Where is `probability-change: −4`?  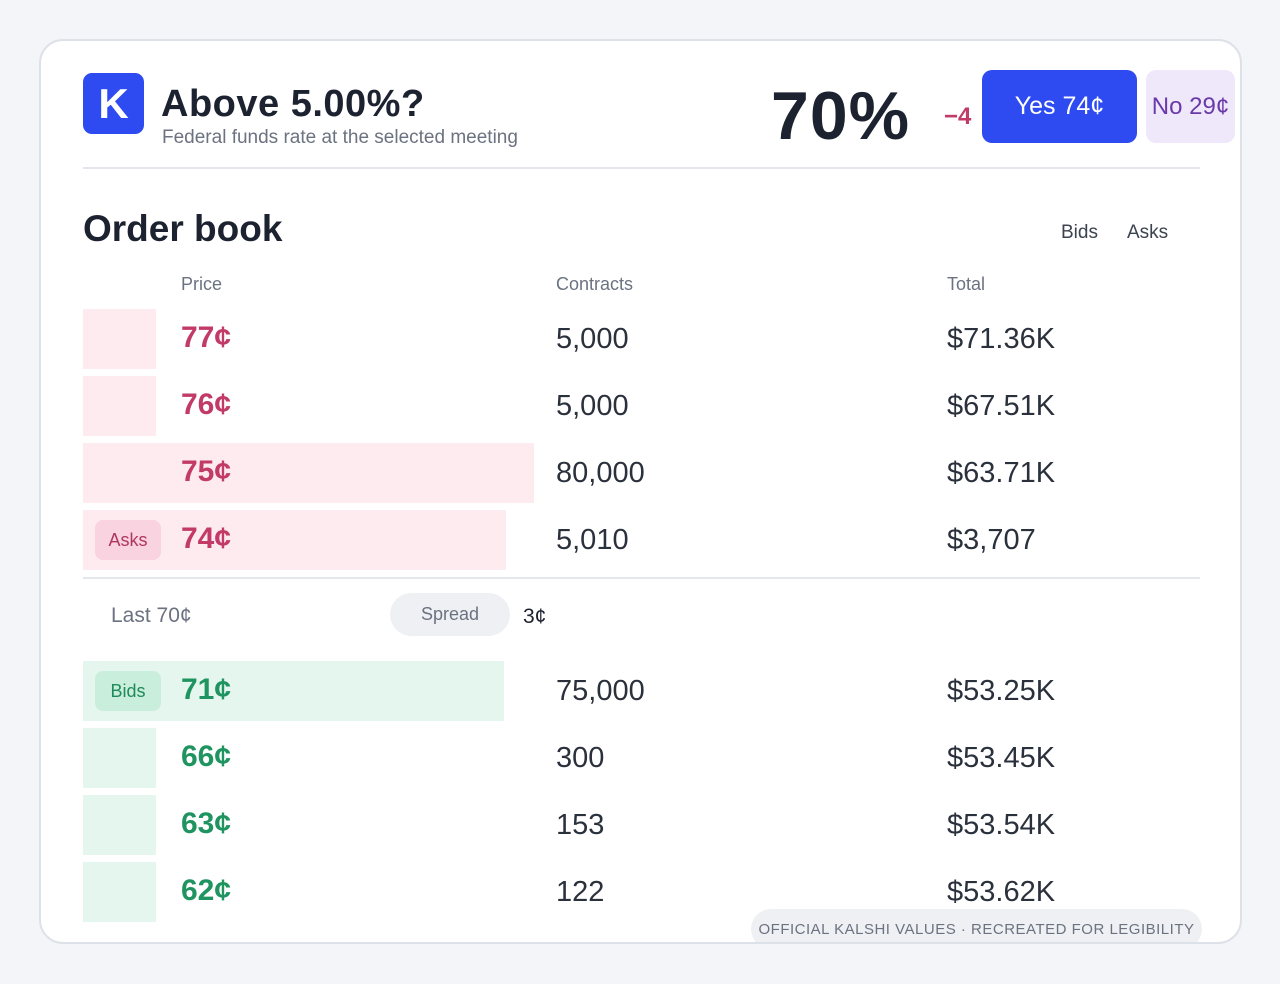
probability-change: −4 is located at coordinates (958, 116).